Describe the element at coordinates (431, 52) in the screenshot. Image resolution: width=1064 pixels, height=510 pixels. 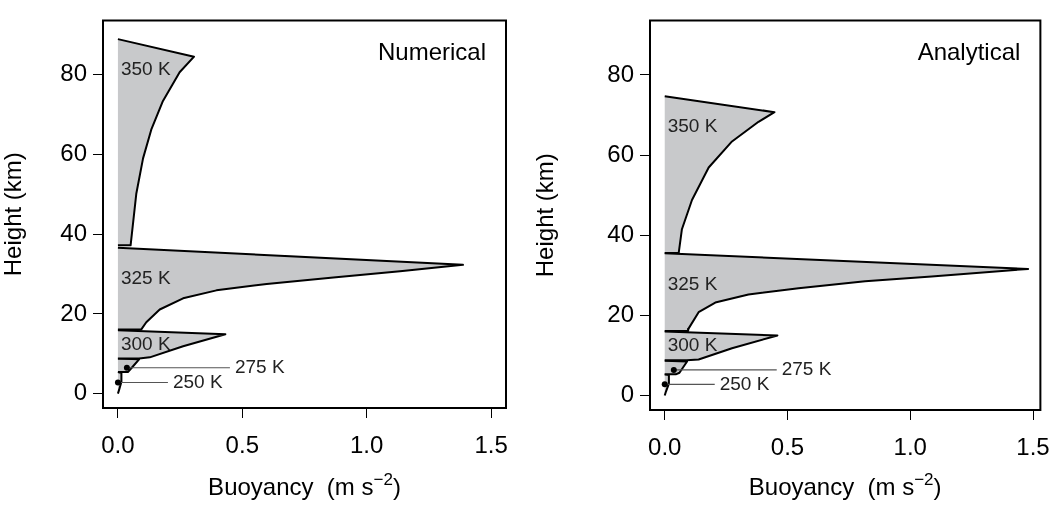
I see `text: Numerical` at that location.